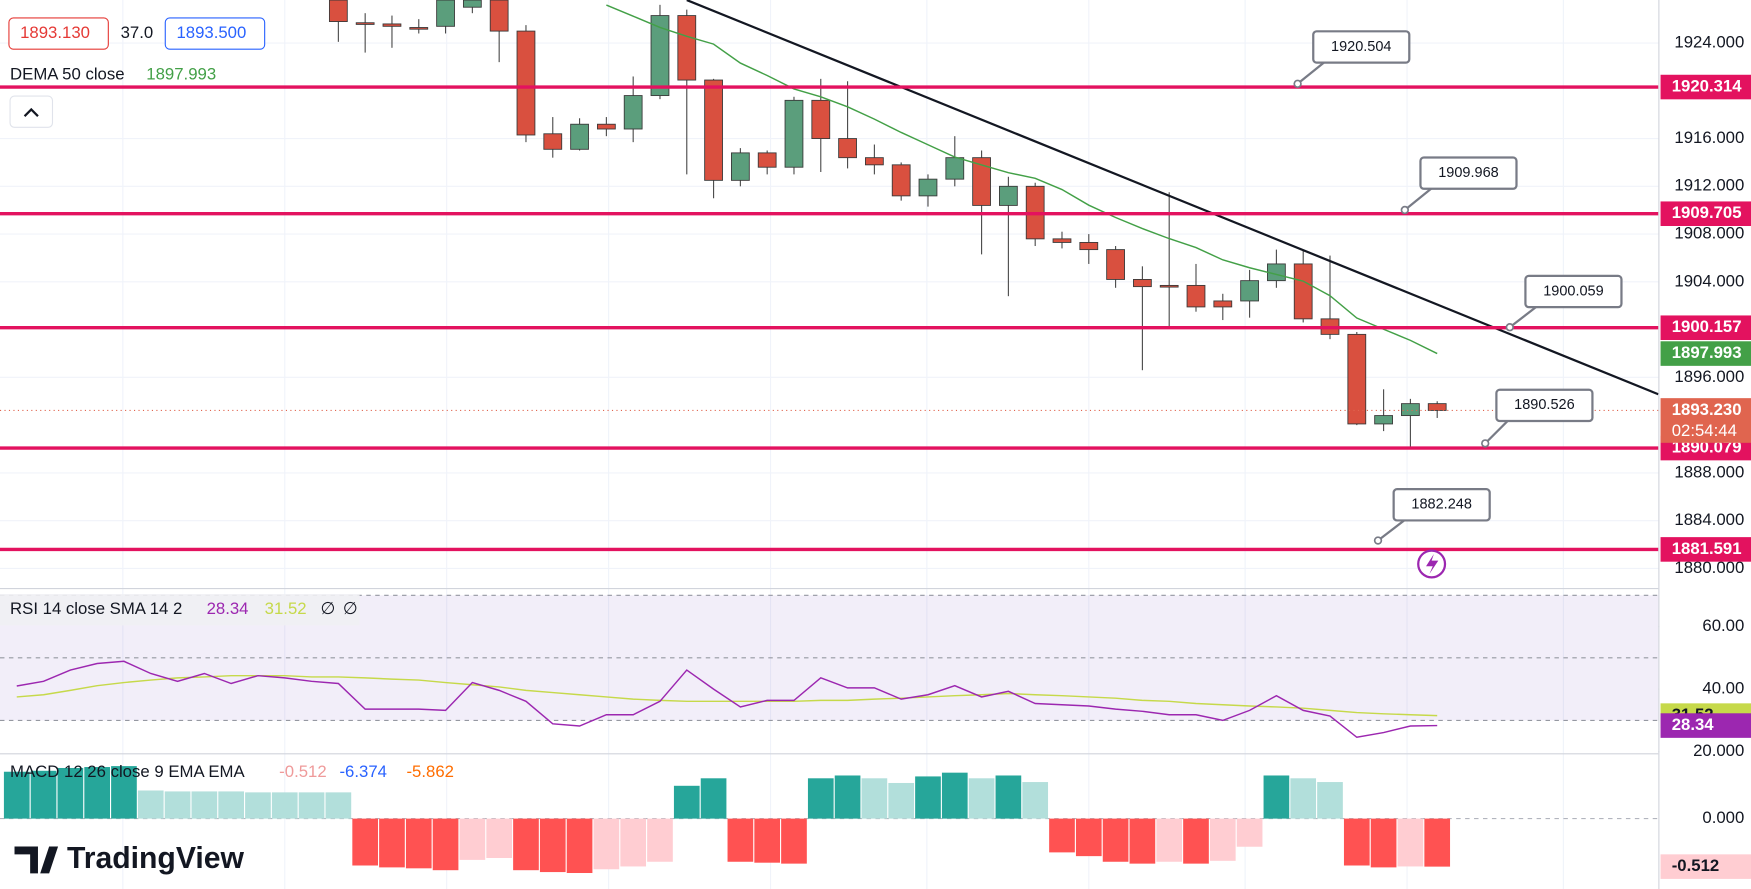  I want to click on y-tick-label: 1880.000, so click(1709, 567).